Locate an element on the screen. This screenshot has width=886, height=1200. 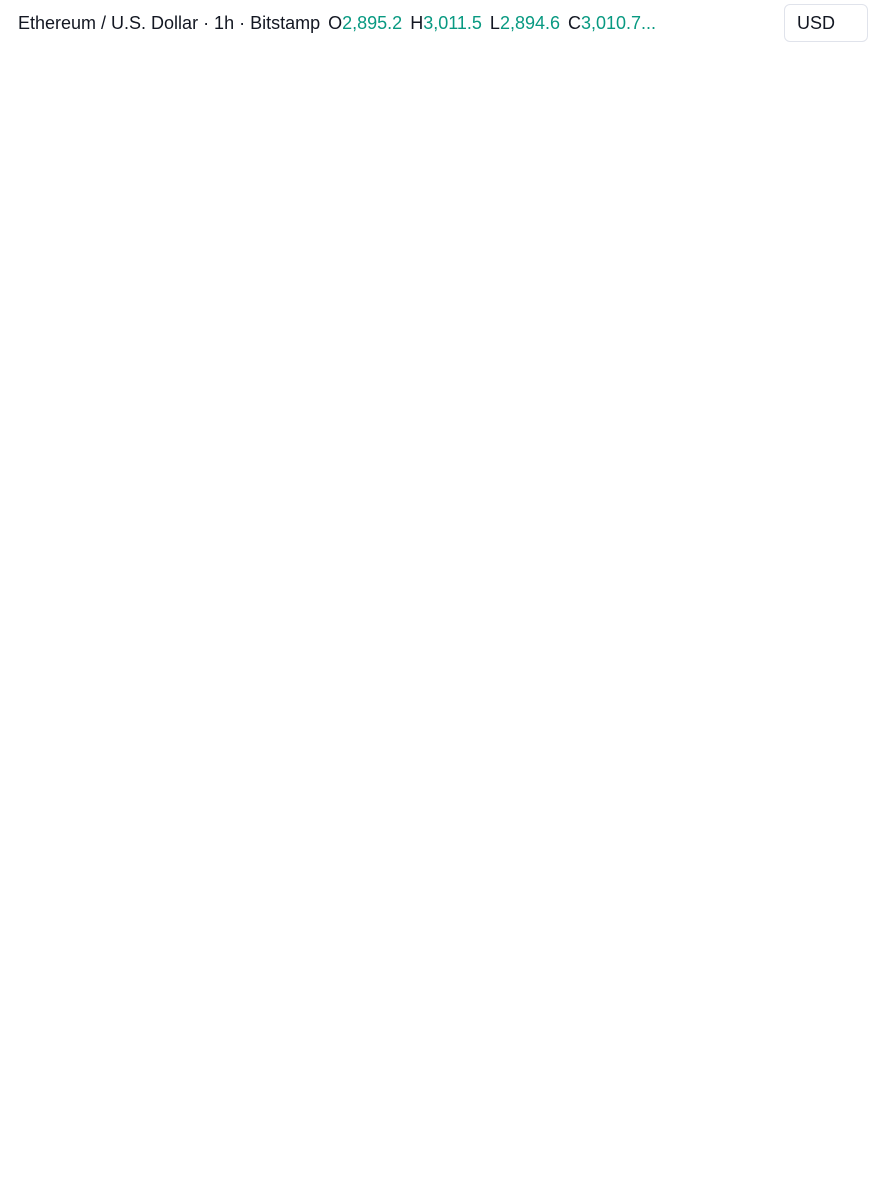
y-axis-tick-label: 2,860.0 is located at coordinates (822, 668).